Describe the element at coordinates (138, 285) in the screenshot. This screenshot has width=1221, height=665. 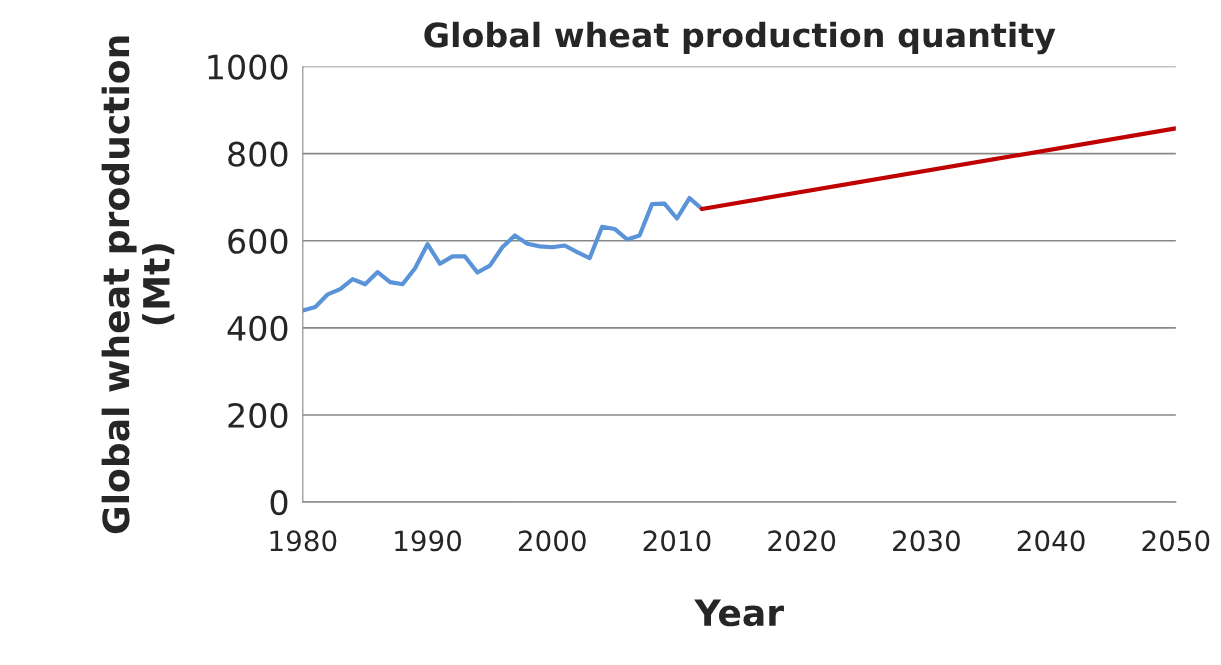
I see `y-axis-title: Global wheat production (Mt)` at that location.